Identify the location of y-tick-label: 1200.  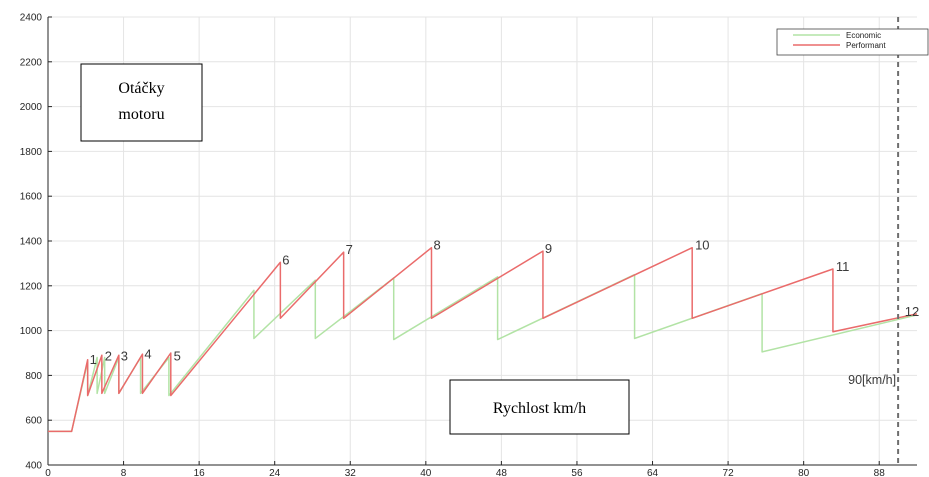
(31, 286).